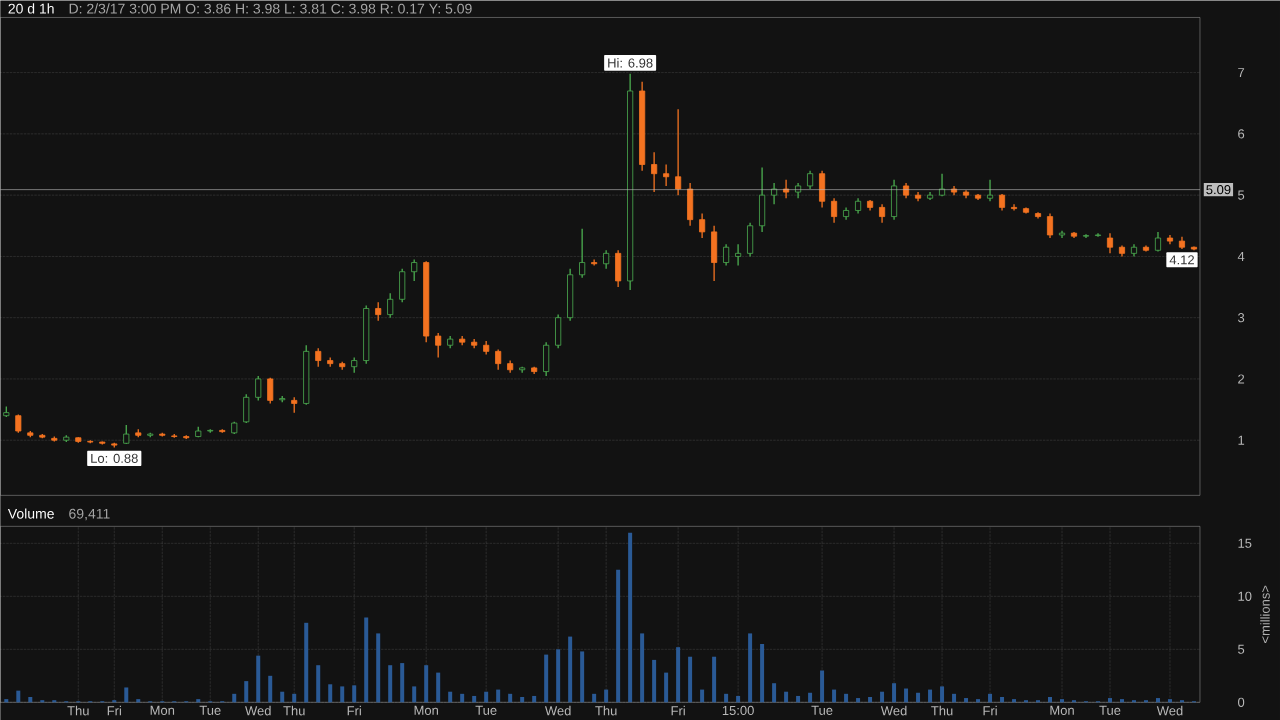 The height and width of the screenshot is (720, 1280). I want to click on annotation: Hi: 6.98, so click(630, 62).